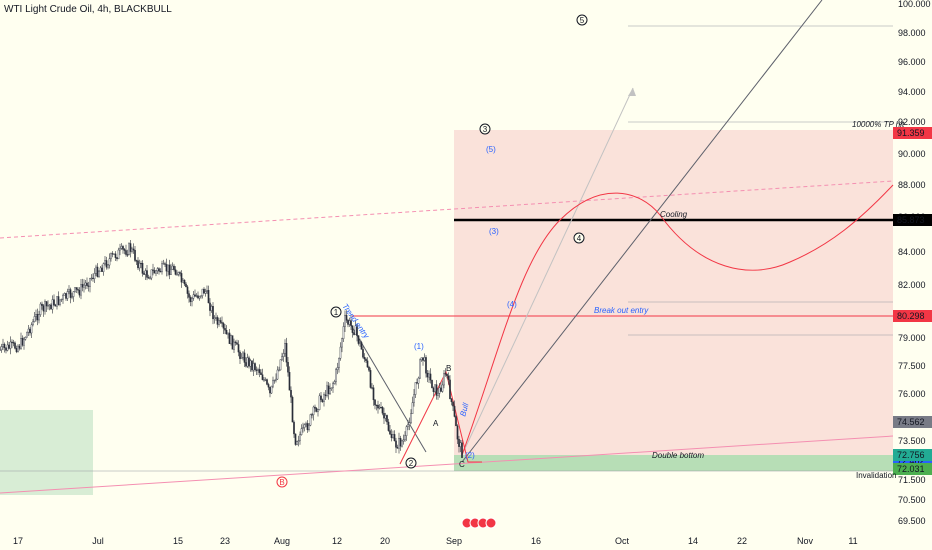 The height and width of the screenshot is (550, 932). I want to click on time-axis: 17 Jul 15 23 Aug 12 20 Sep 16 Oct 14 22 Nov 11, so click(435, 541).